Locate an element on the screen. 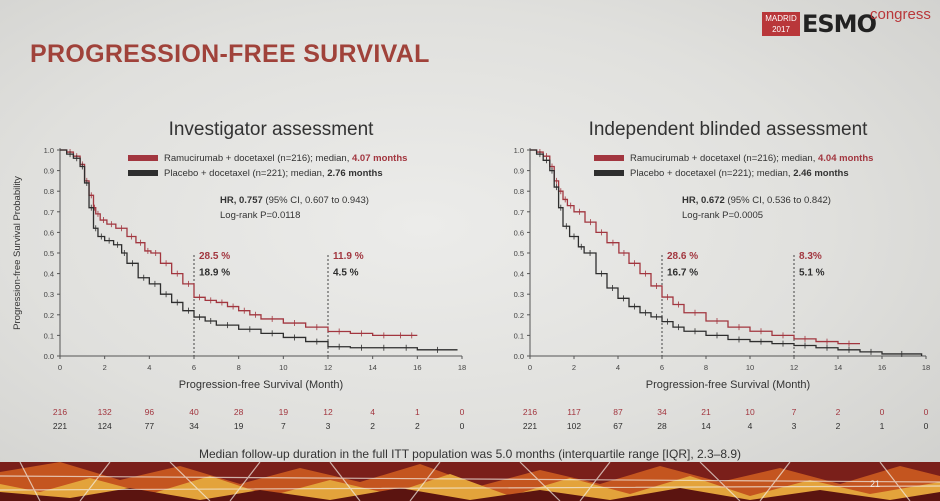 This screenshot has height=501, width=940. logo-brand: ESMO is located at coordinates (839, 24).